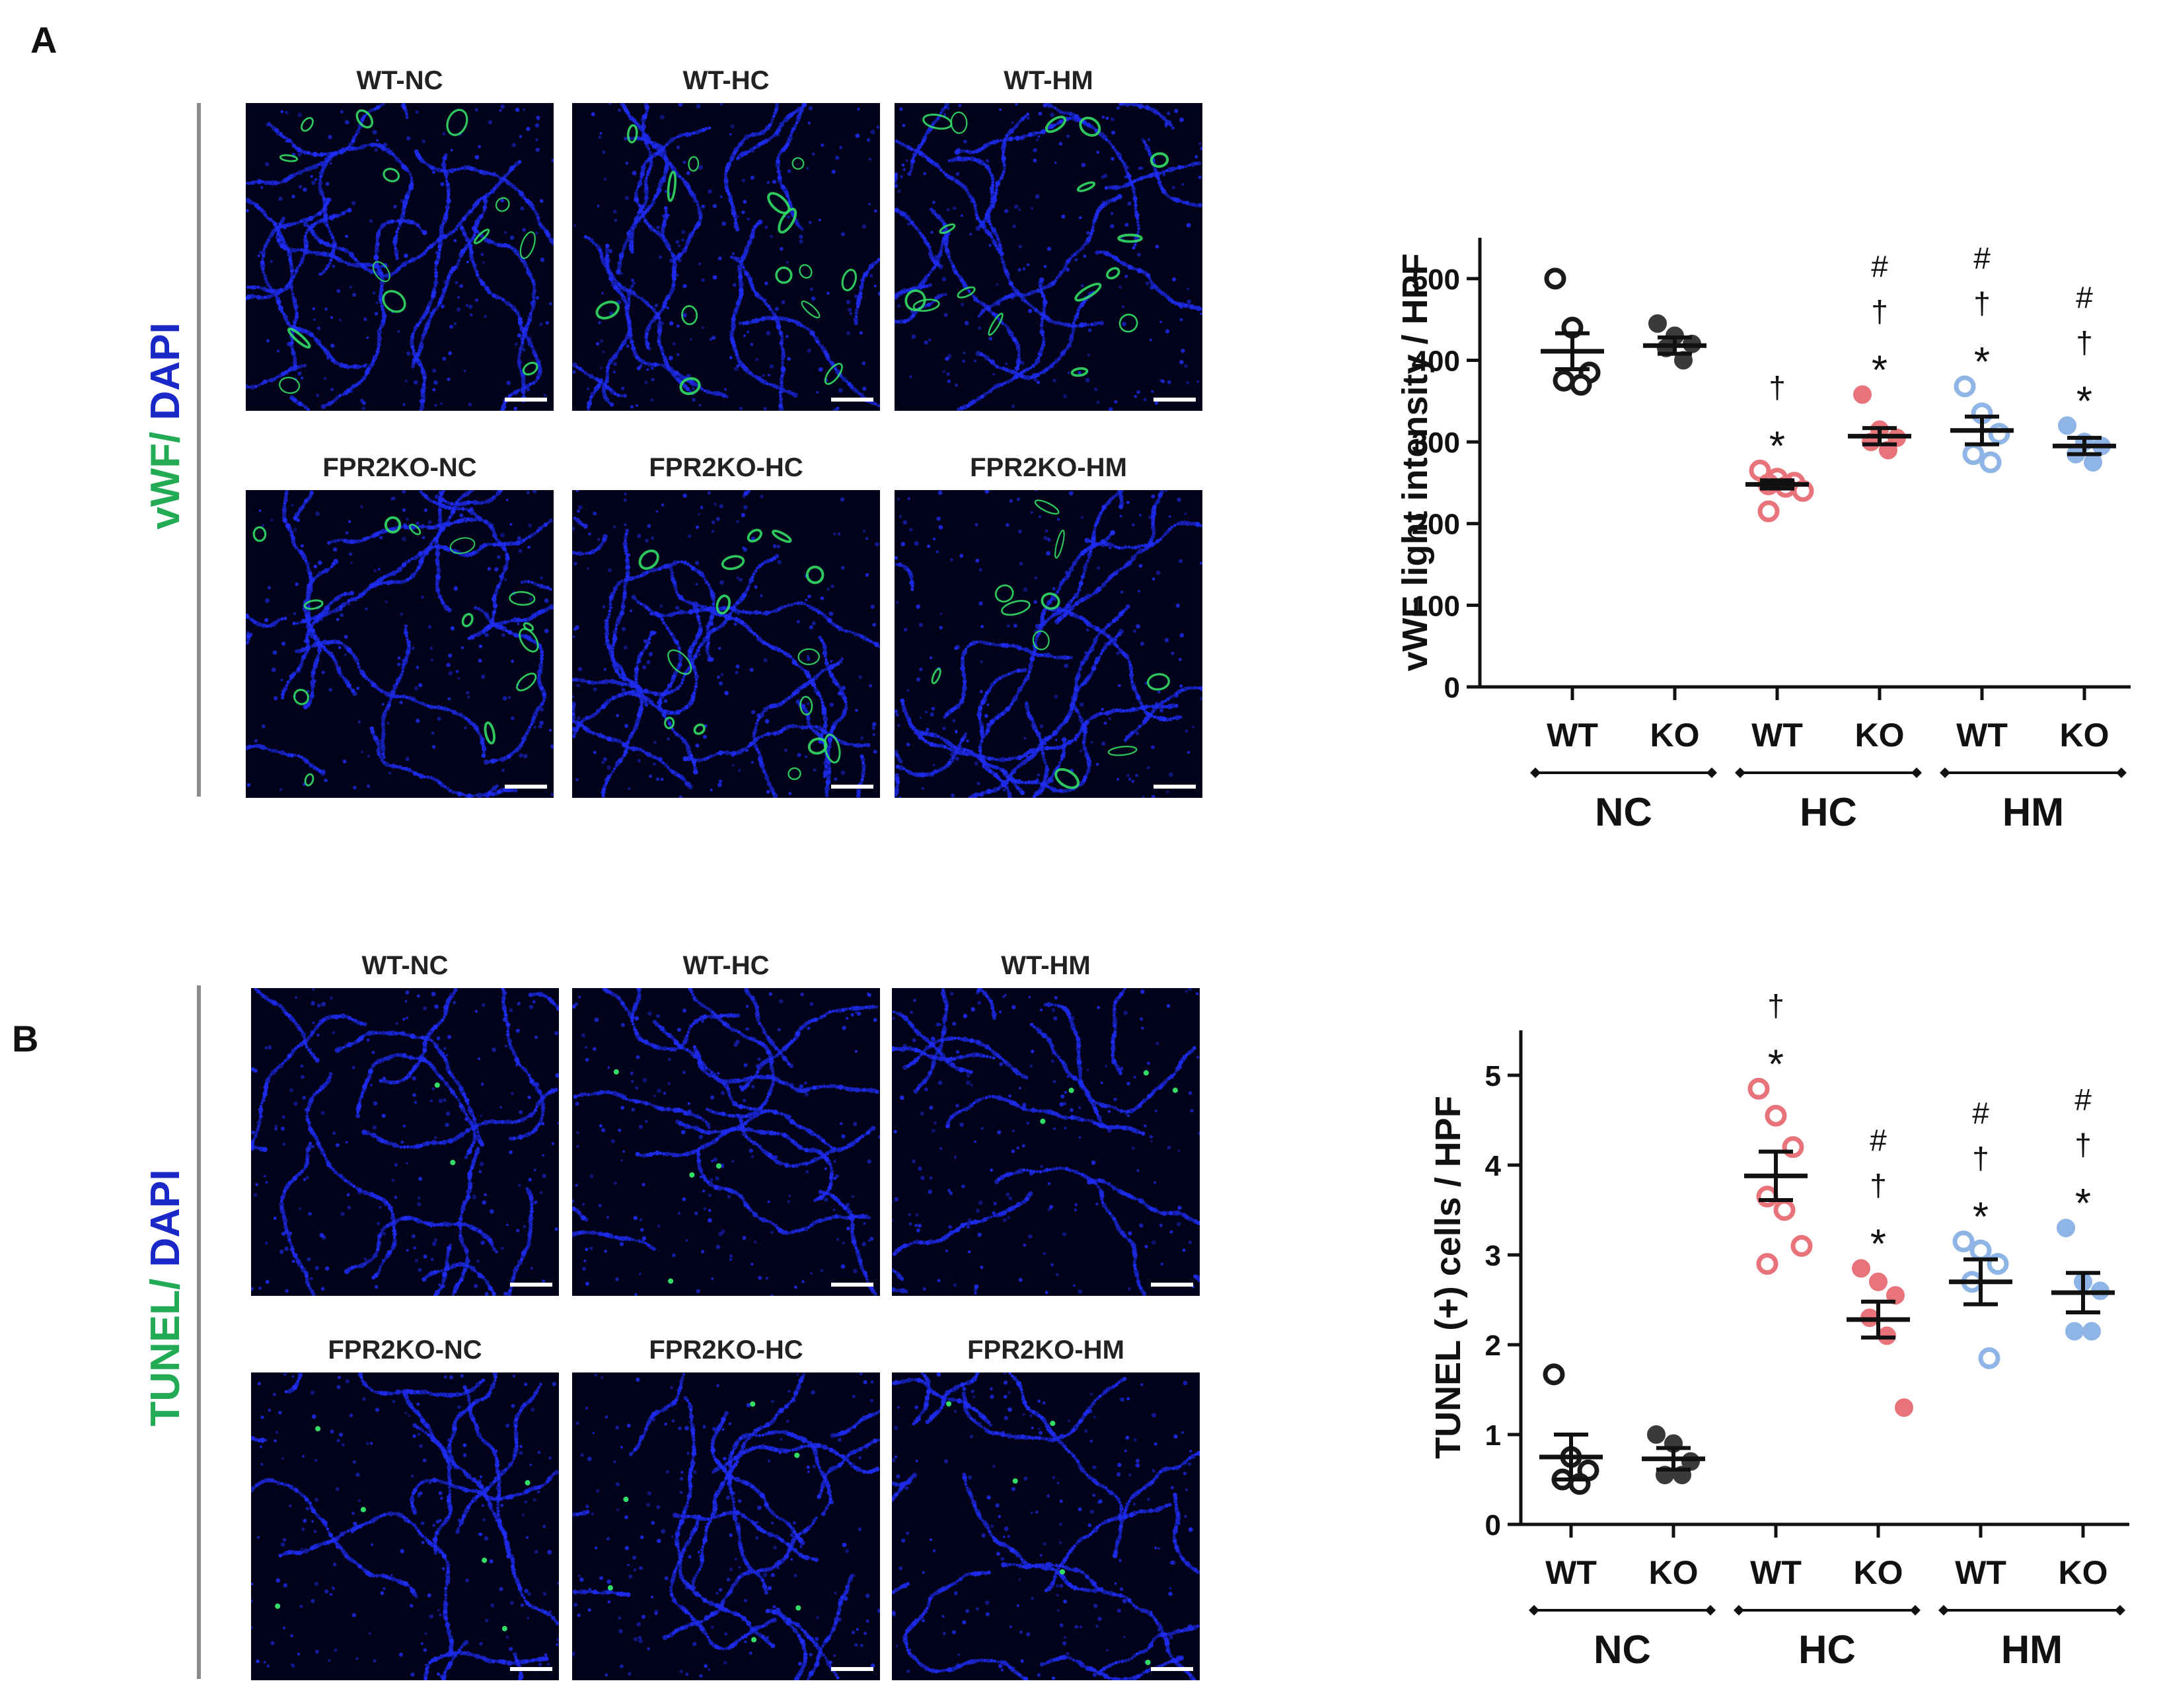 This screenshot has height=1708, width=2163. What do you see at coordinates (726, 1350) in the screenshot?
I see `tile-title: FPR2KO-HC` at bounding box center [726, 1350].